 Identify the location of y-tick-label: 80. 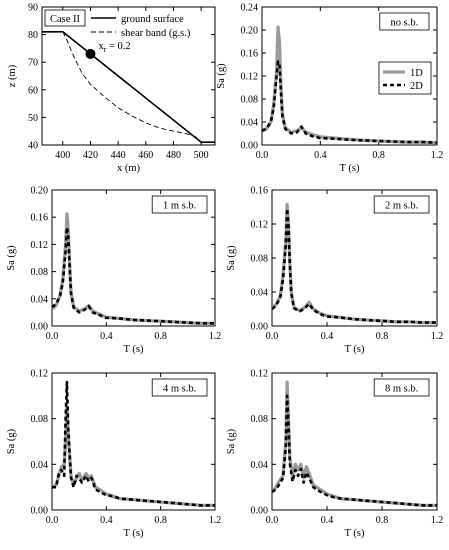
(33, 35).